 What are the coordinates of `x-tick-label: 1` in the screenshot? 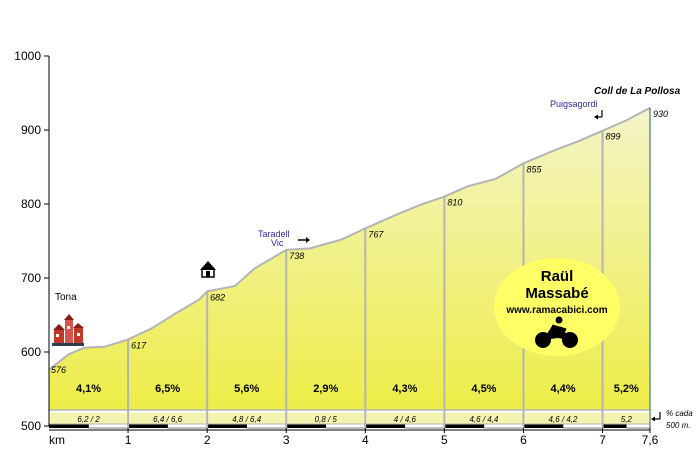 It's located at (128, 440).